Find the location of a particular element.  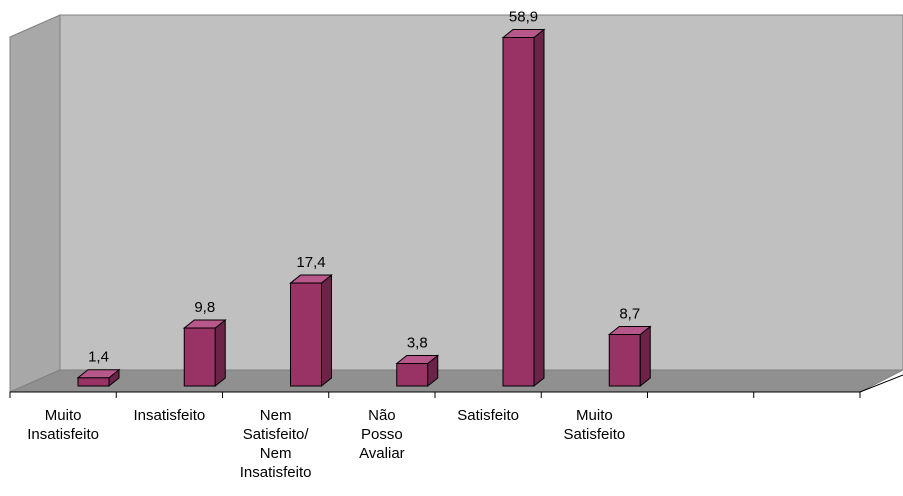

x-tick-label: Satisfeito is located at coordinates (488, 415).